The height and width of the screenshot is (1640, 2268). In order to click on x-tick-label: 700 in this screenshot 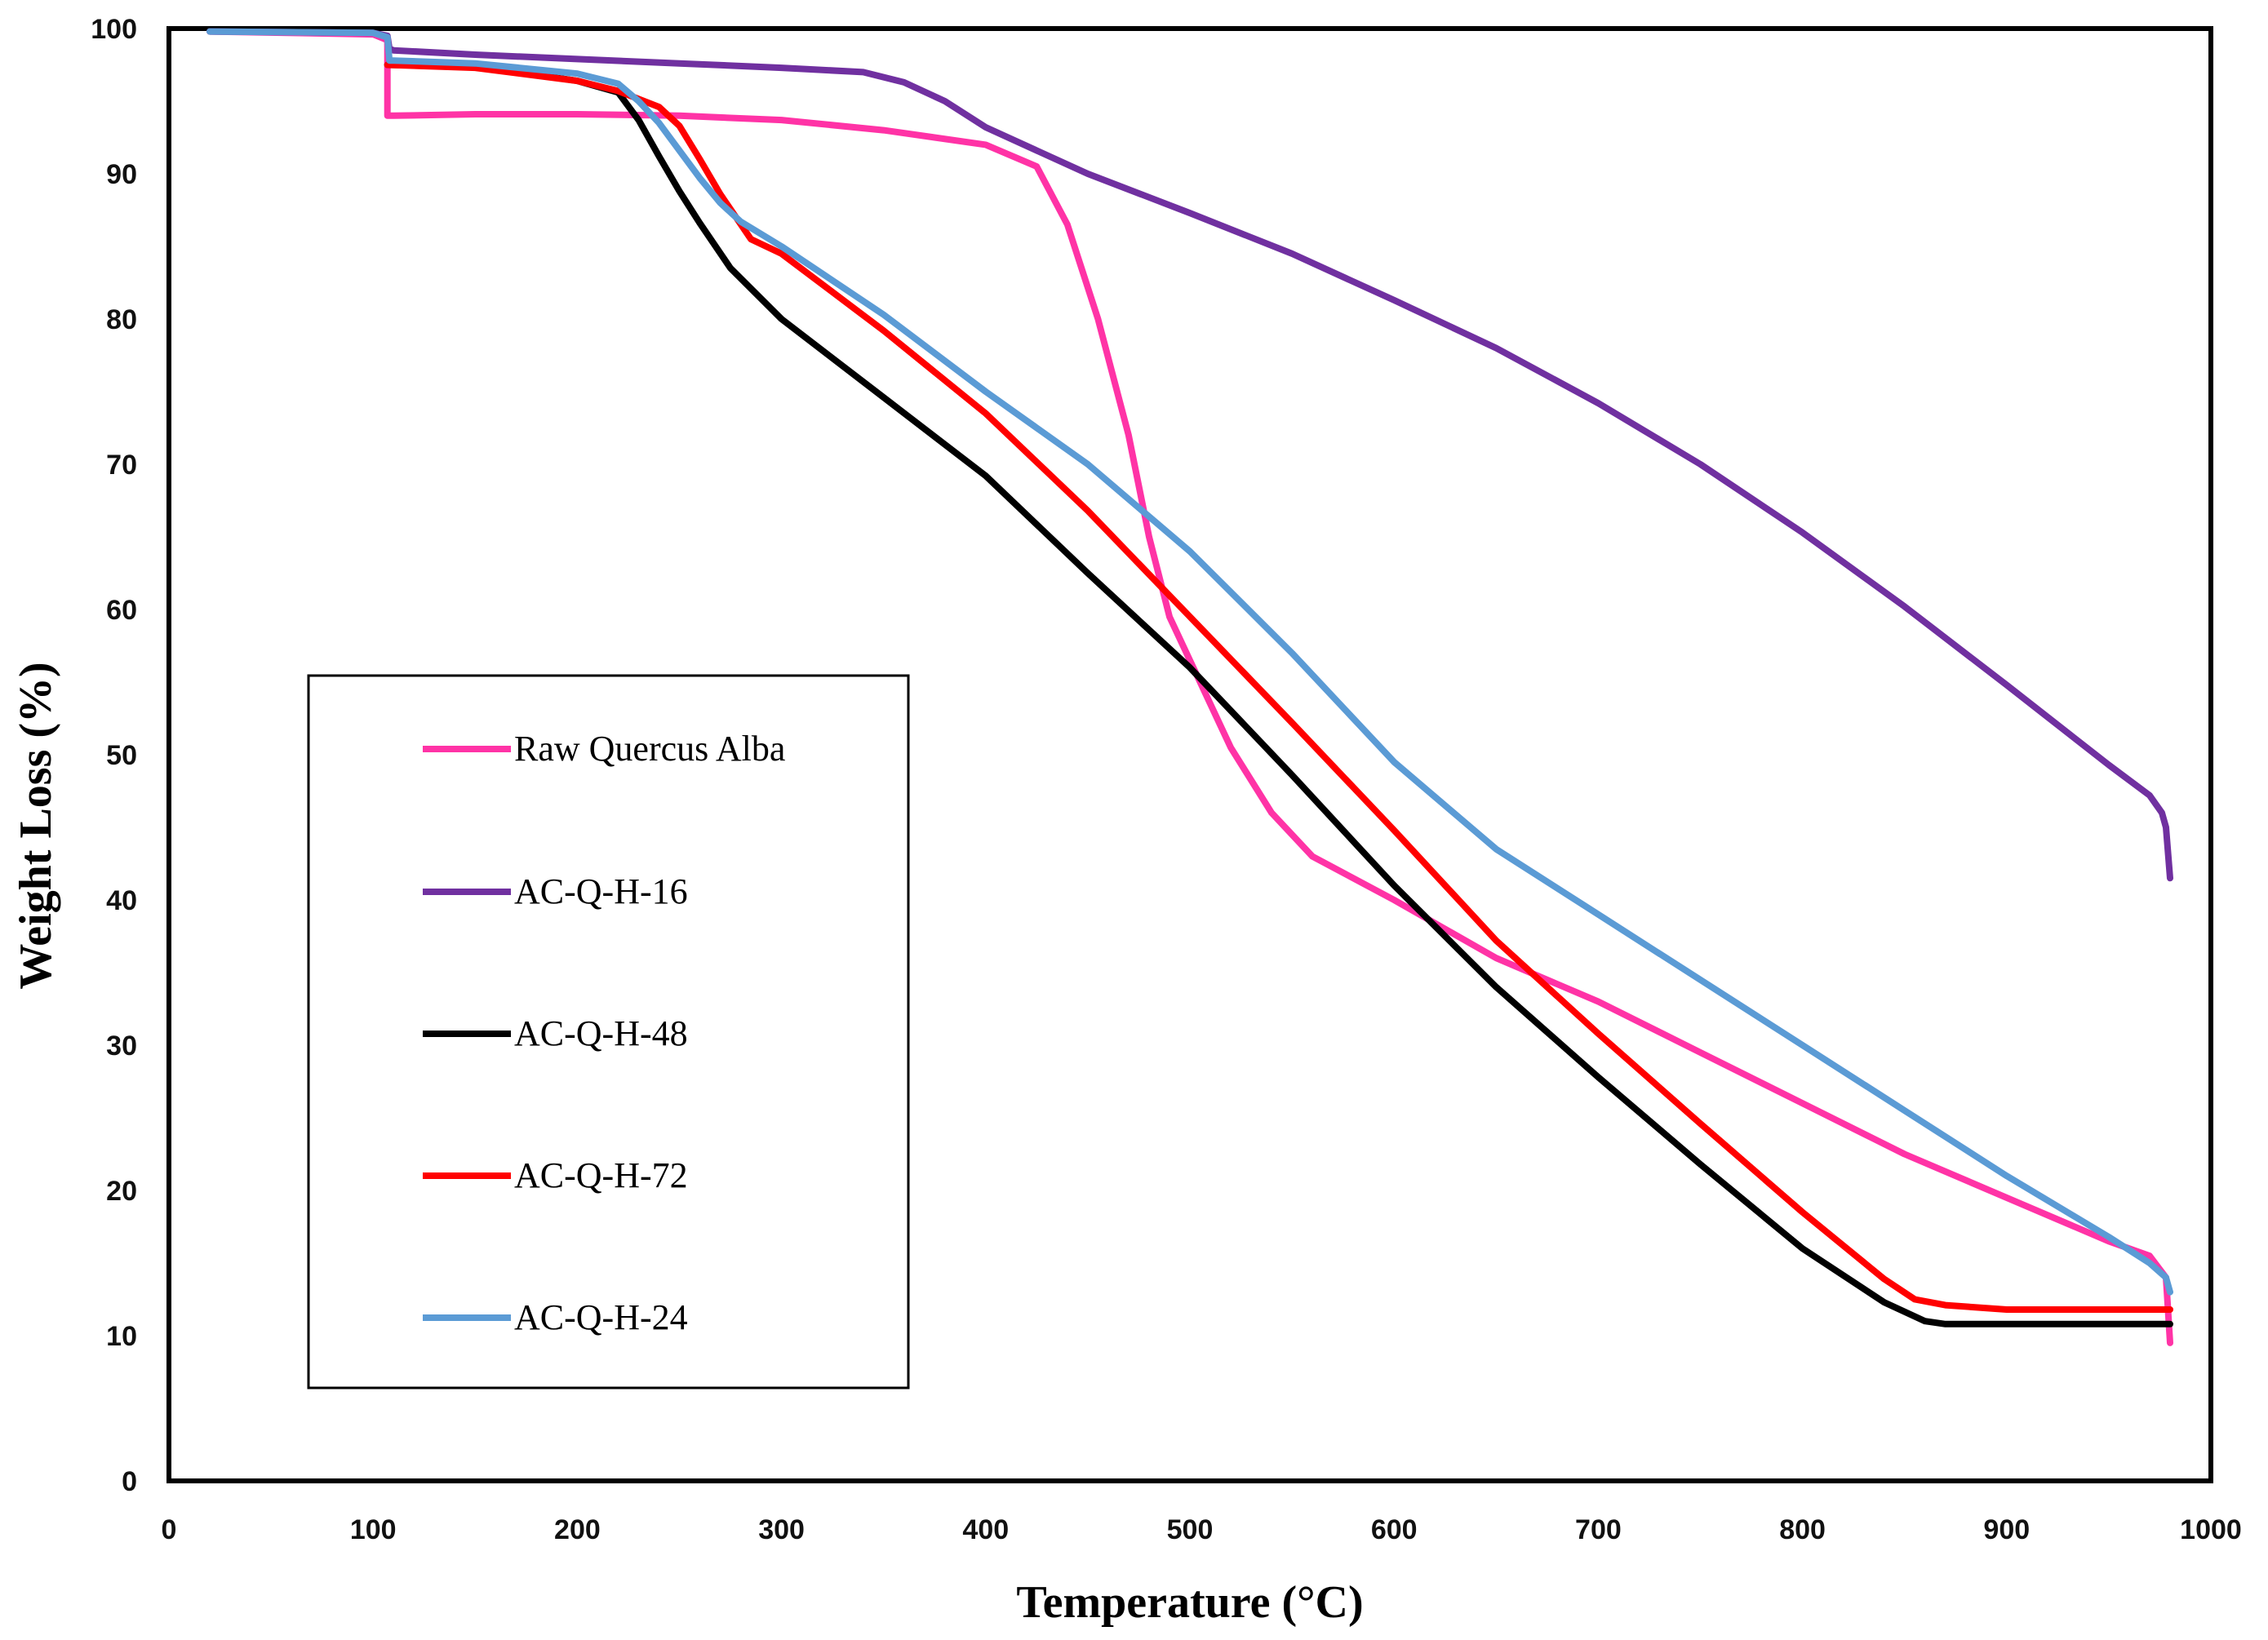, I will do `click(1598, 1529)`.